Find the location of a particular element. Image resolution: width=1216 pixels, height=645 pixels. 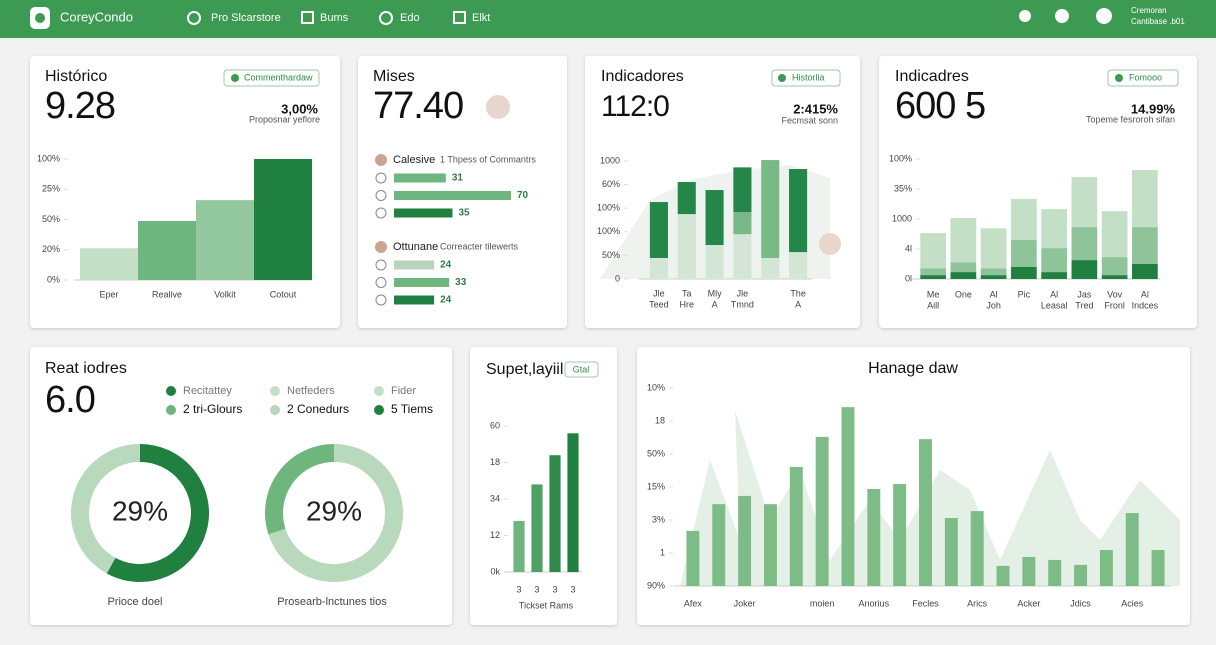

y-tick-label: 20% is located at coordinates (51, 249).